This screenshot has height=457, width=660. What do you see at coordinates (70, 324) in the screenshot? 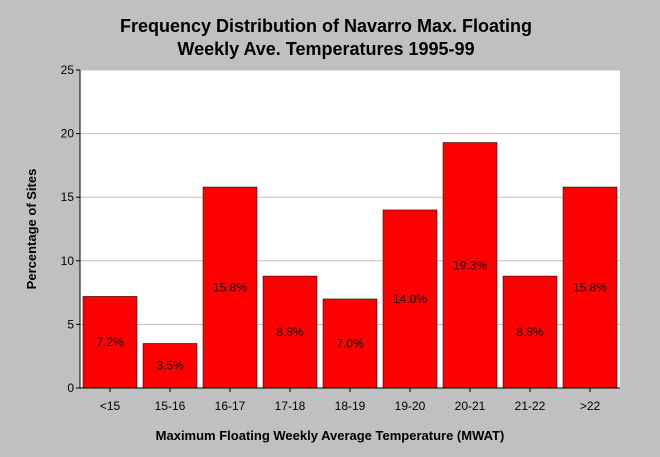
I see `y-tick-label: 5` at bounding box center [70, 324].